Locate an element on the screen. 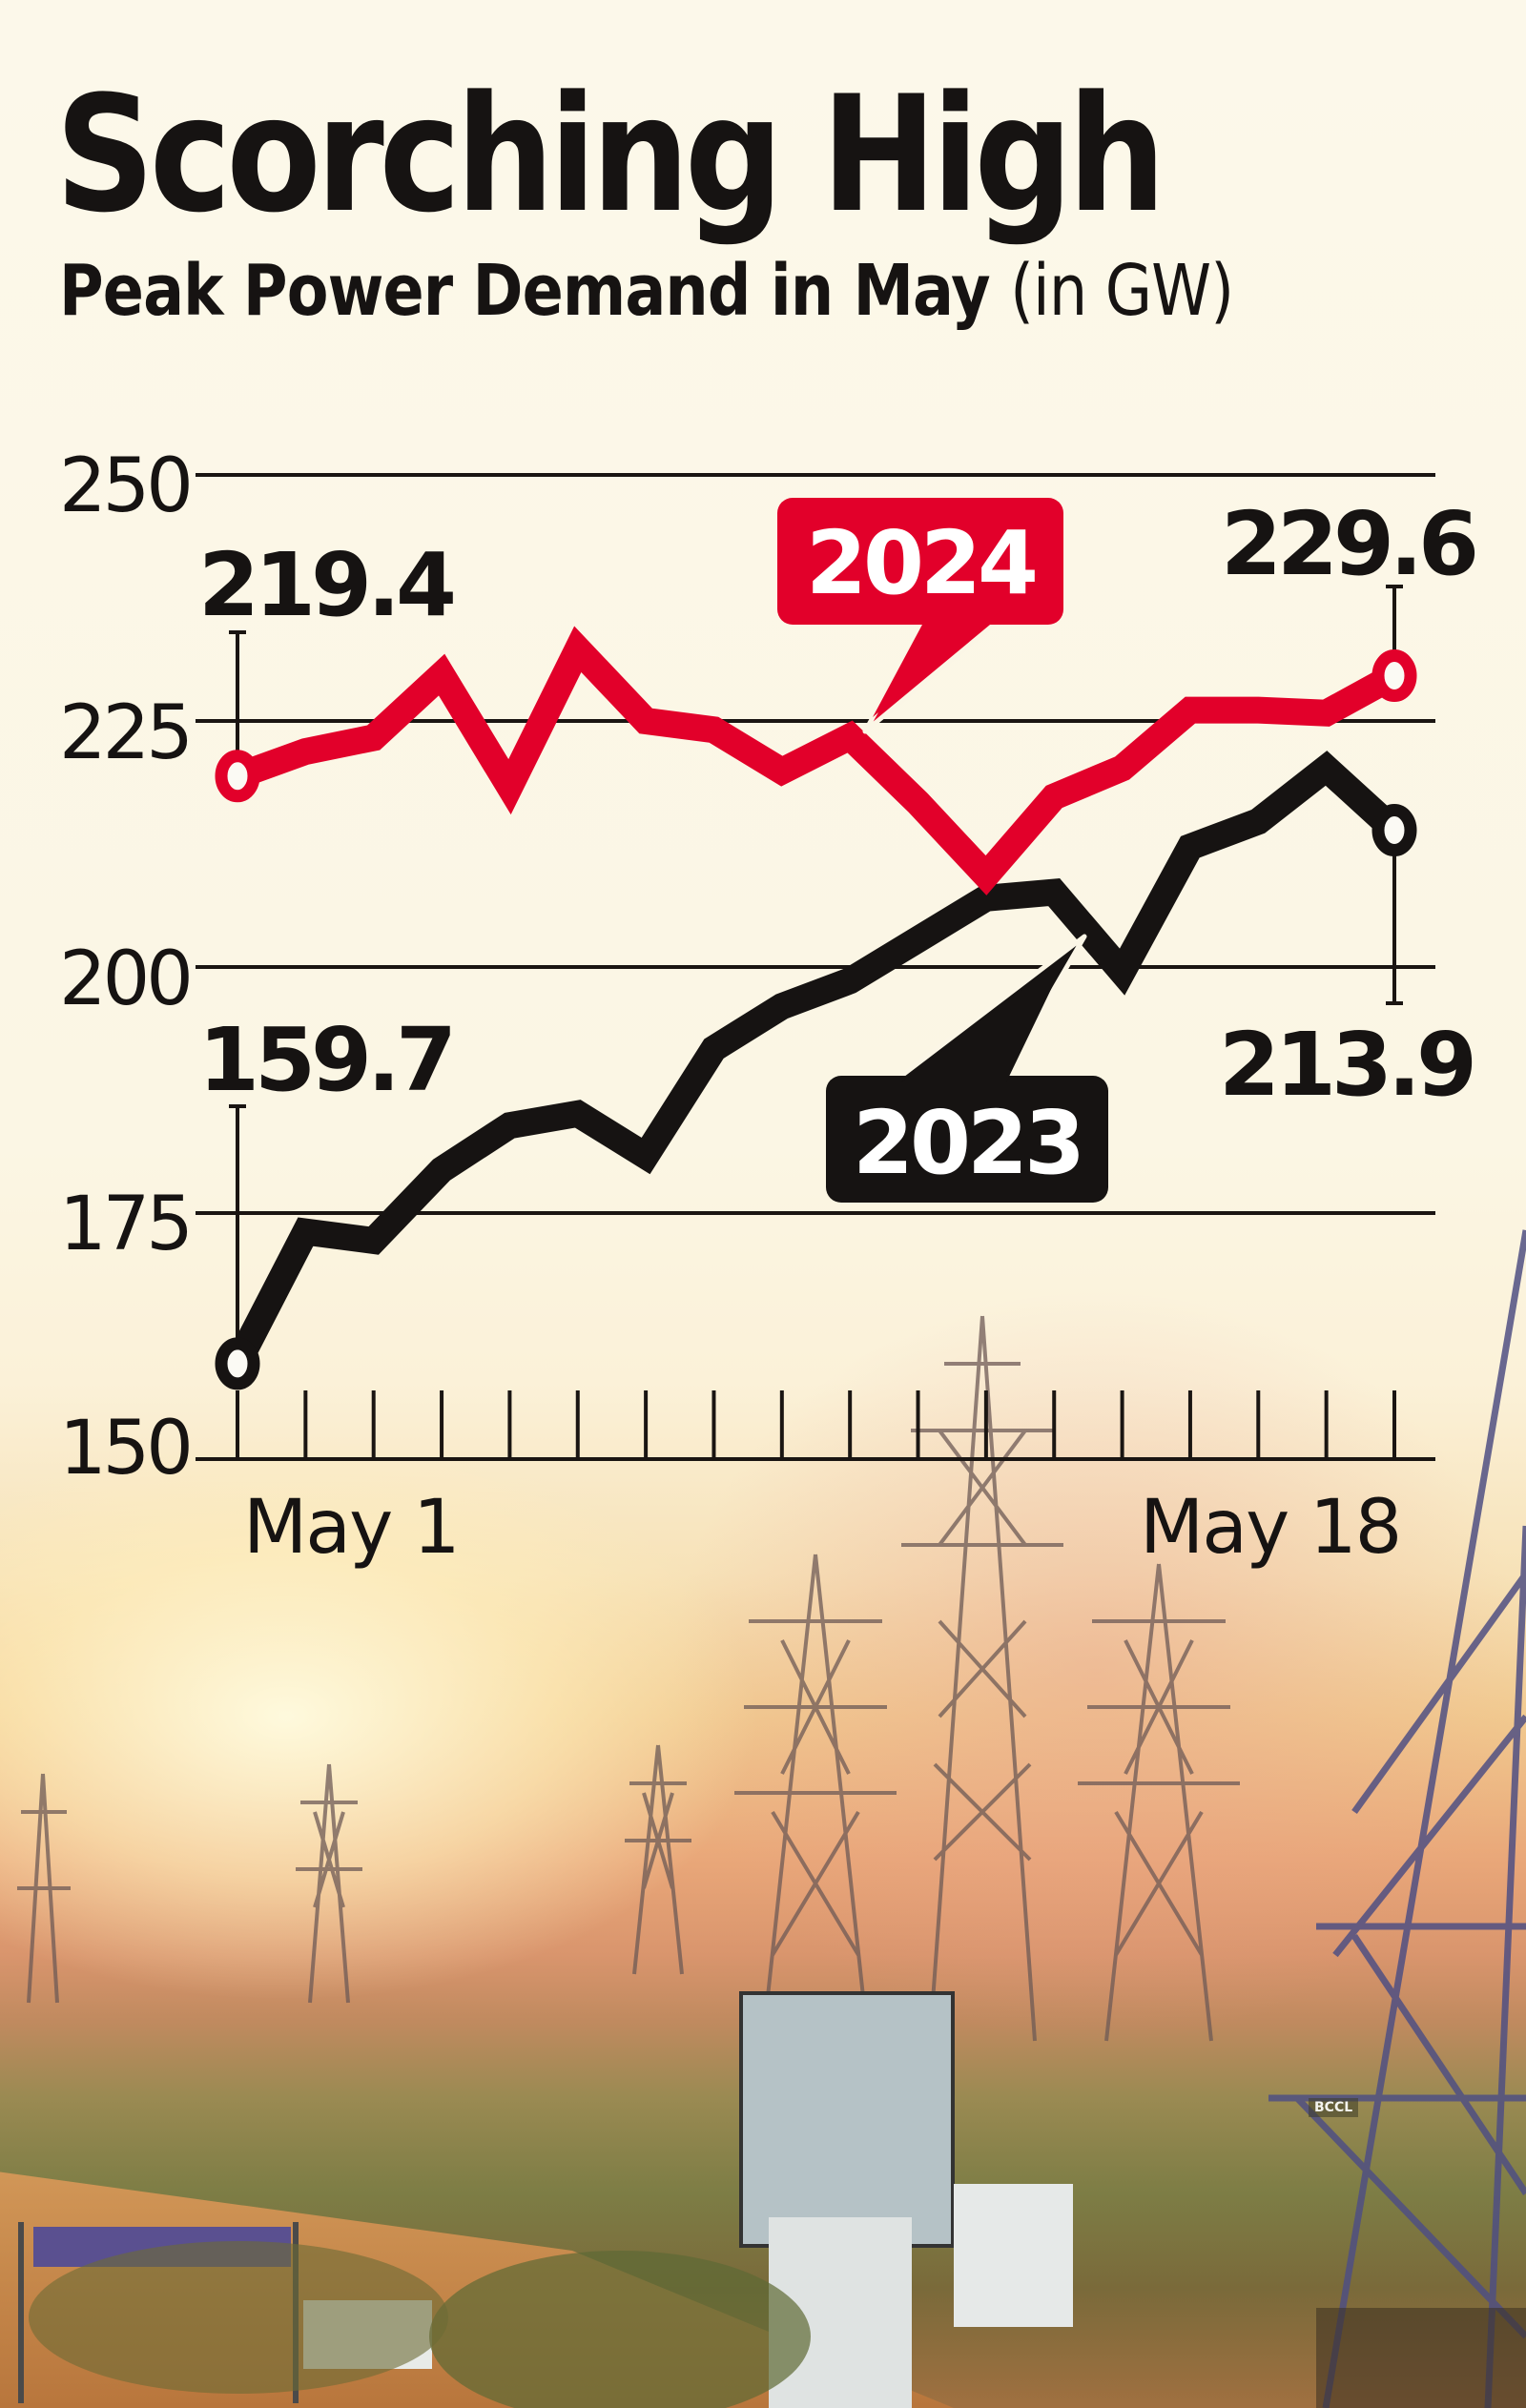  unit-label: (in GW) is located at coordinates (1122, 291).